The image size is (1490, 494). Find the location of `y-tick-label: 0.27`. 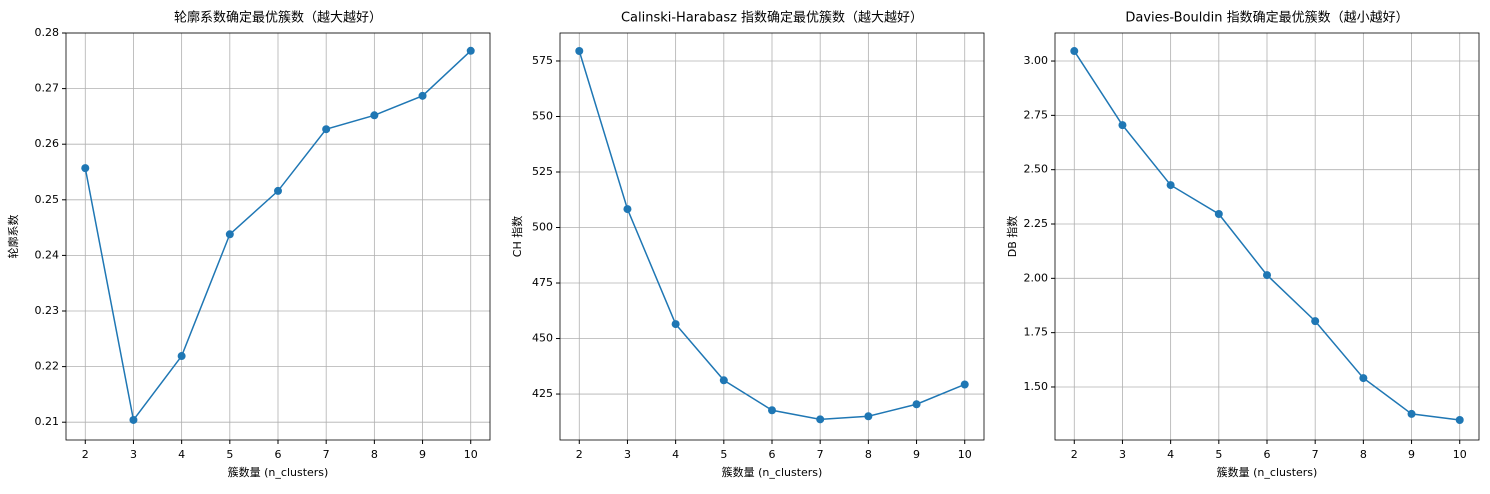

y-tick-label: 0.27 is located at coordinates (47, 88).